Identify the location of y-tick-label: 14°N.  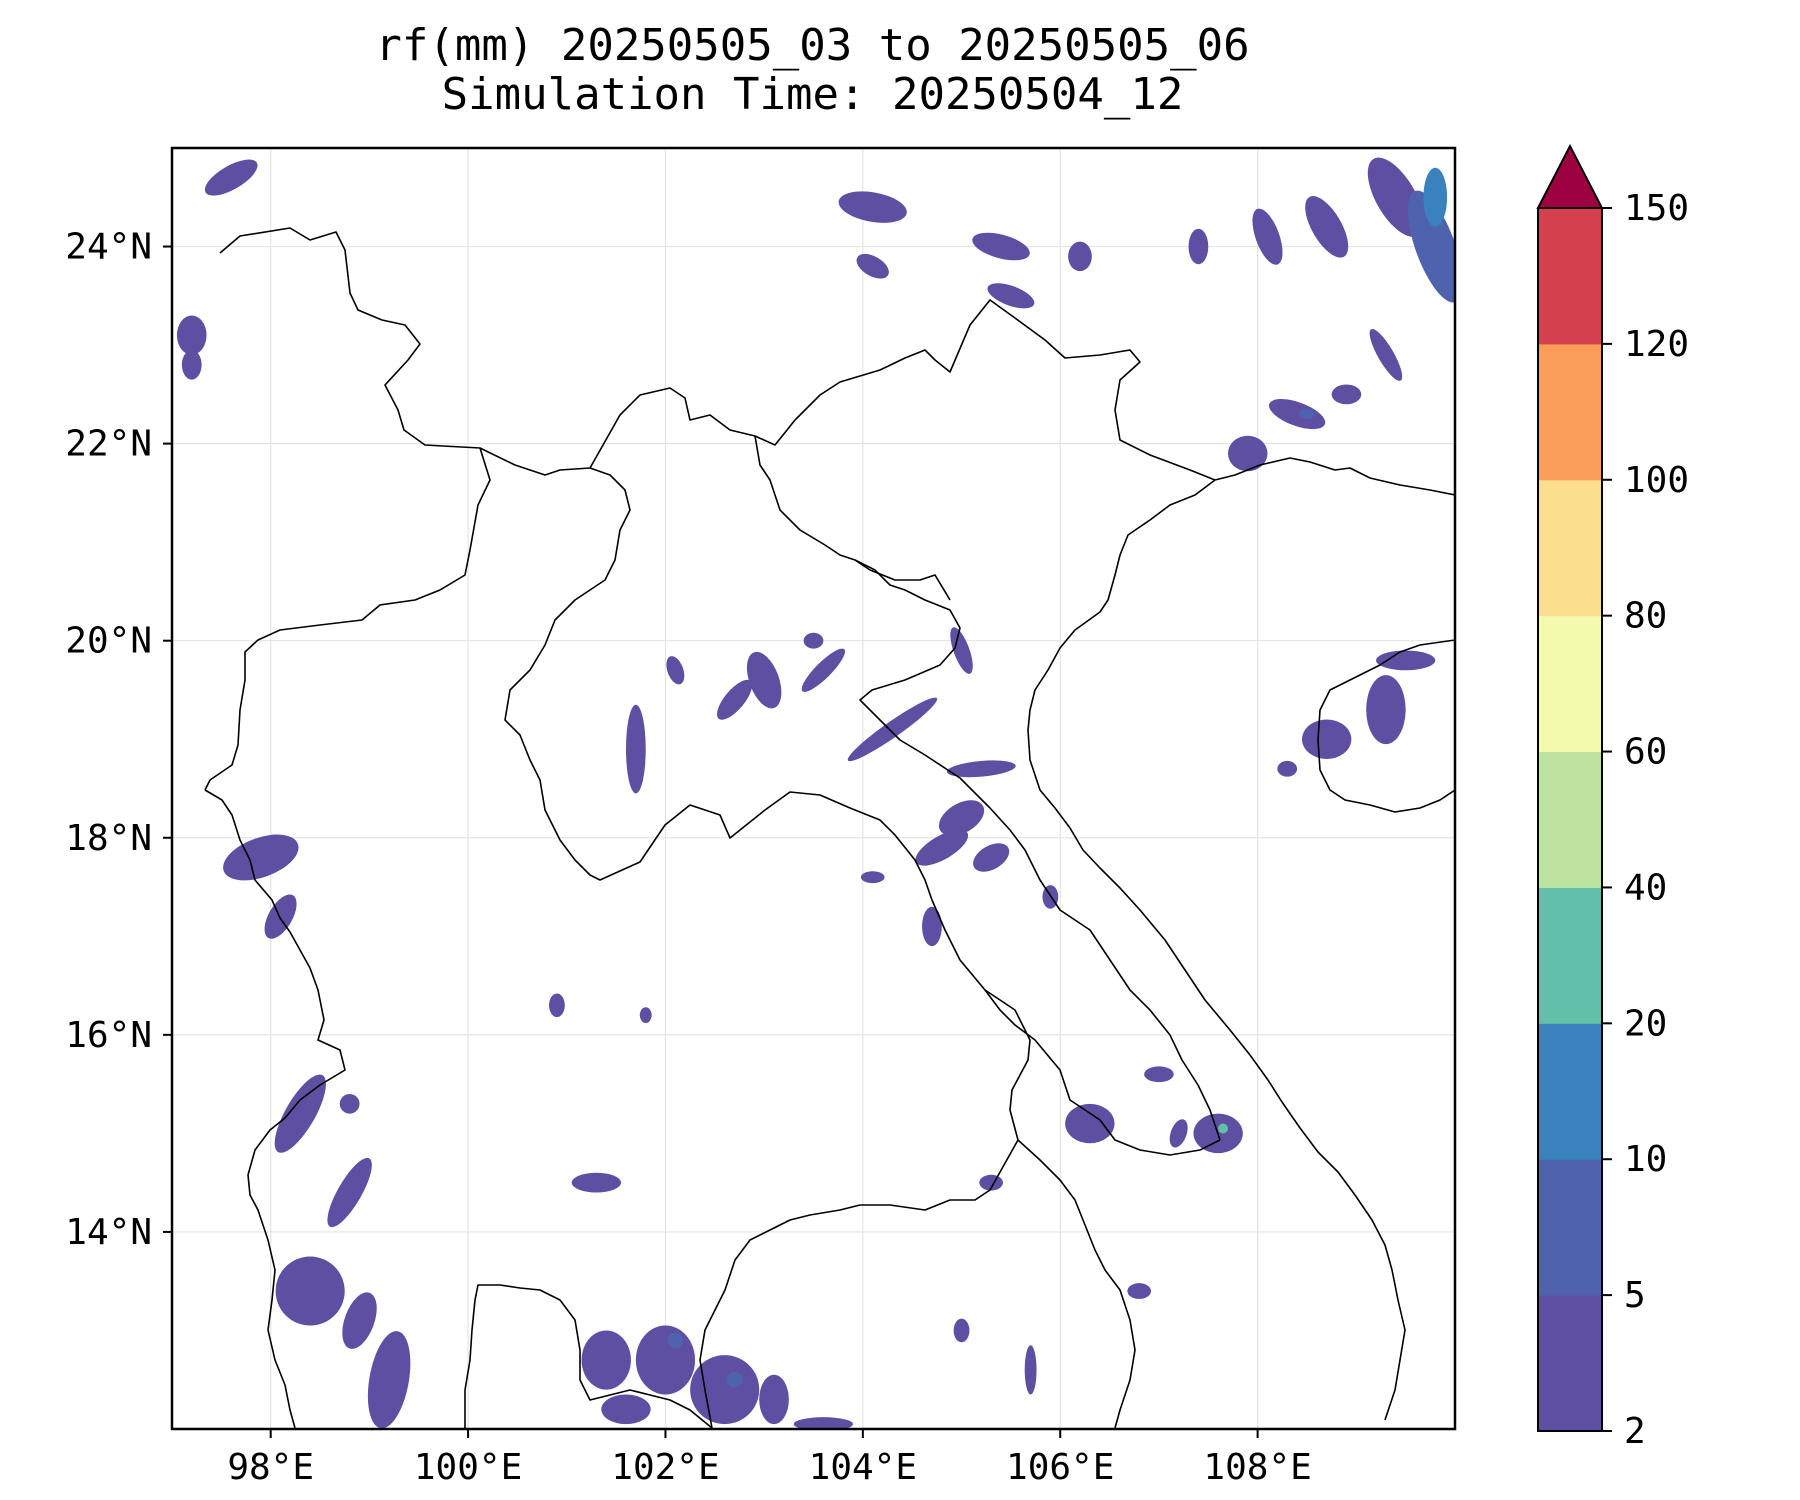
(108, 1232).